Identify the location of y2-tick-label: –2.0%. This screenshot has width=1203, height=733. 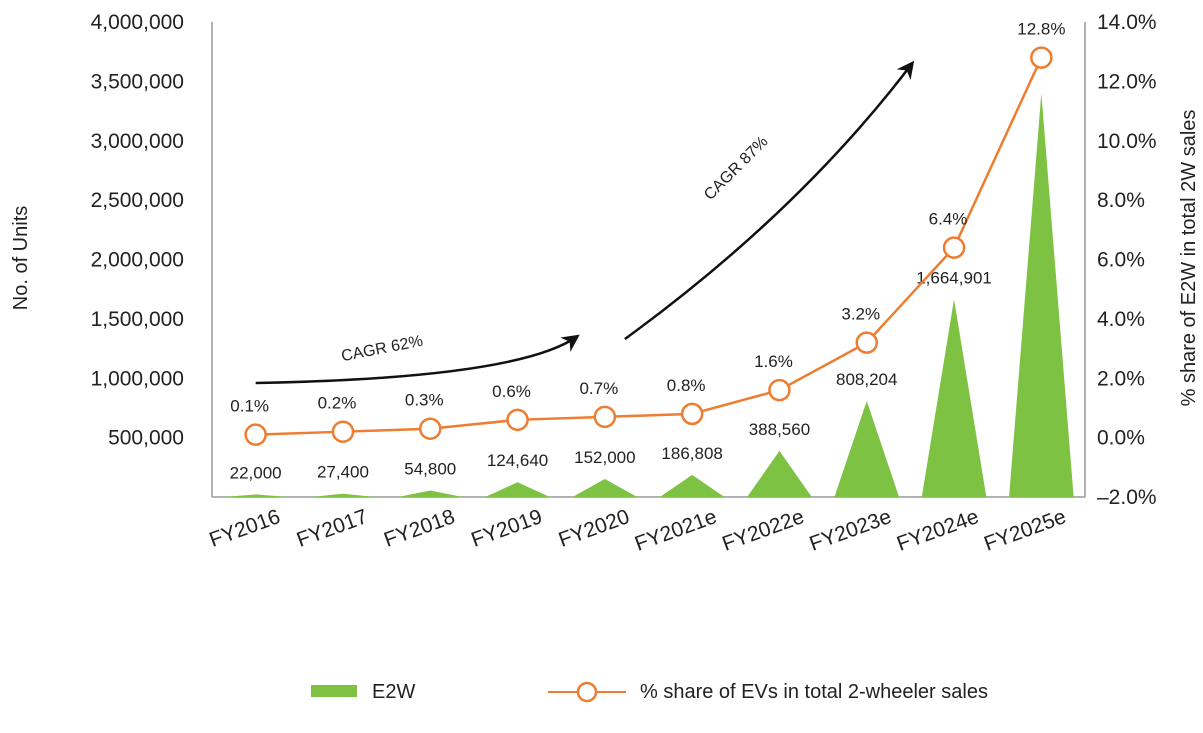
(1127, 497).